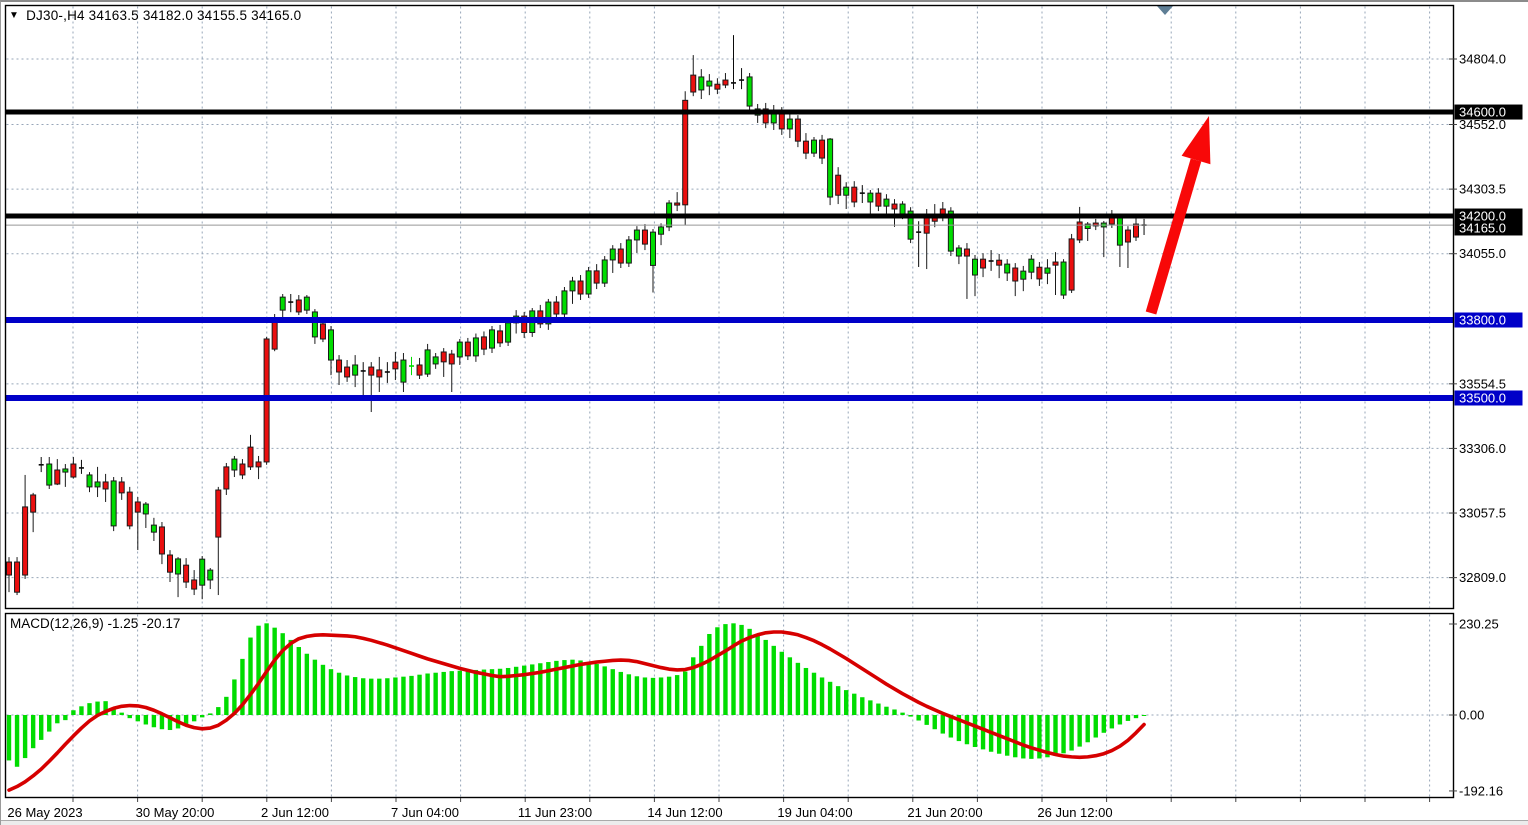 This screenshot has height=825, width=1528. I want to click on price-axis-label: 32809.0, so click(1482, 577).